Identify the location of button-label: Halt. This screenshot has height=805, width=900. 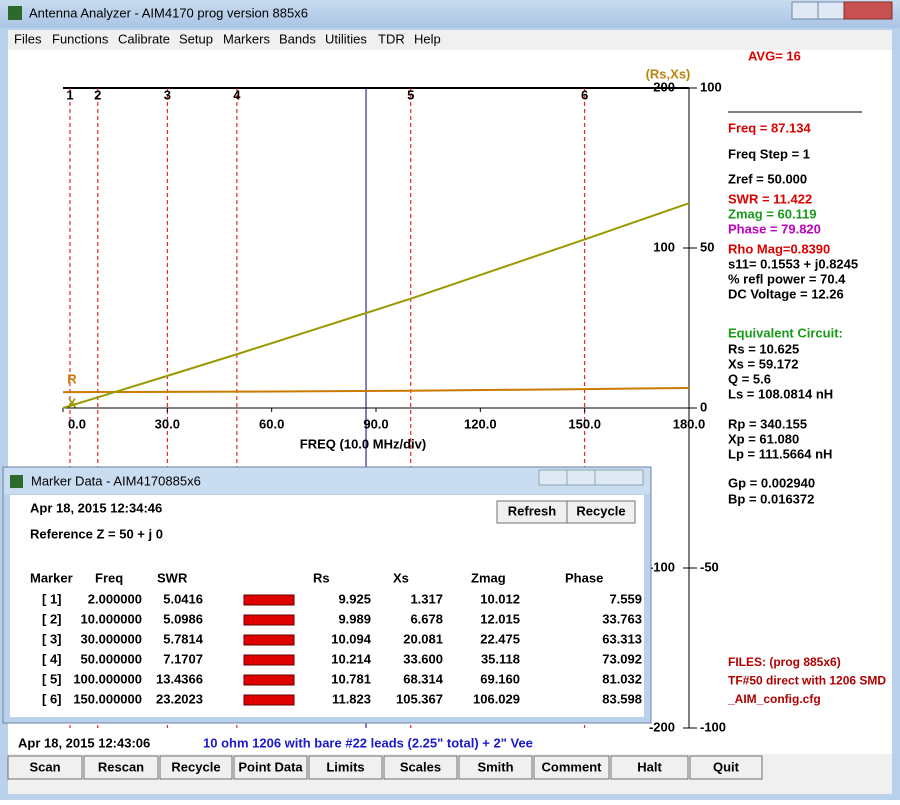
(649, 766).